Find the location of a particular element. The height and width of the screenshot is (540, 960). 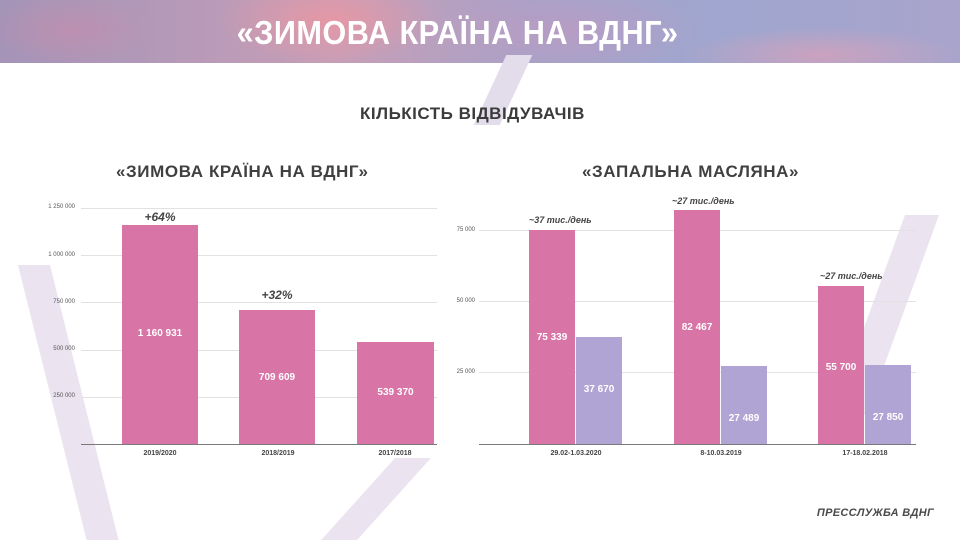

y-tick: 250 000 is located at coordinates (64, 396).